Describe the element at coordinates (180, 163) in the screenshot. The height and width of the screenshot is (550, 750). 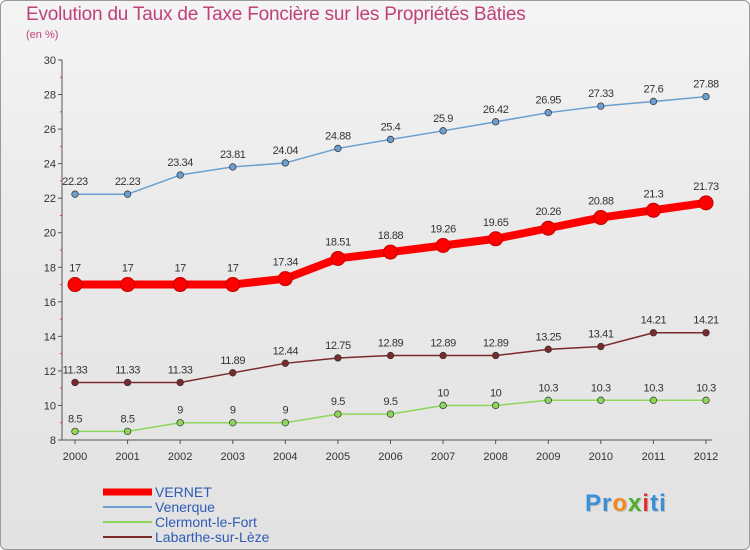
I see `data-label: 23.34` at that location.